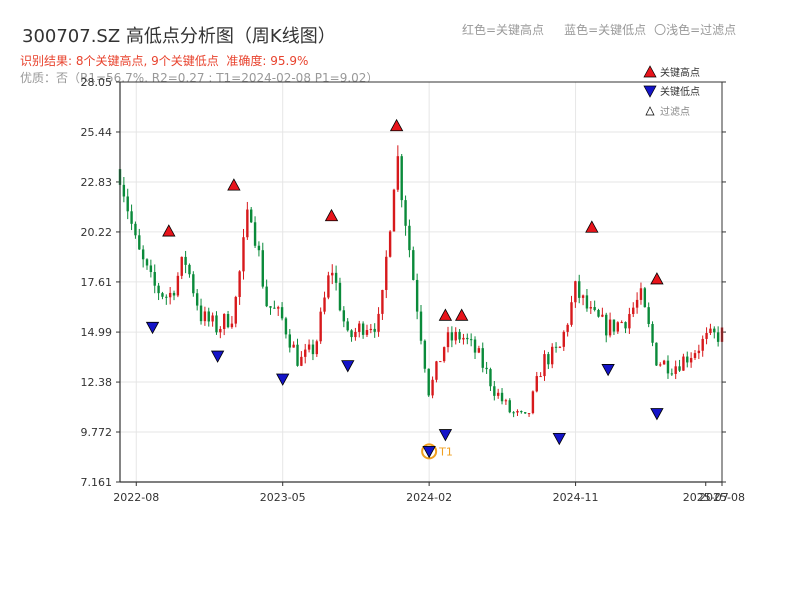 Image resolution: width=800 pixels, height=600 pixels. Describe the element at coordinates (650, 91) in the screenshot. I see `legend-low-marker` at that location.